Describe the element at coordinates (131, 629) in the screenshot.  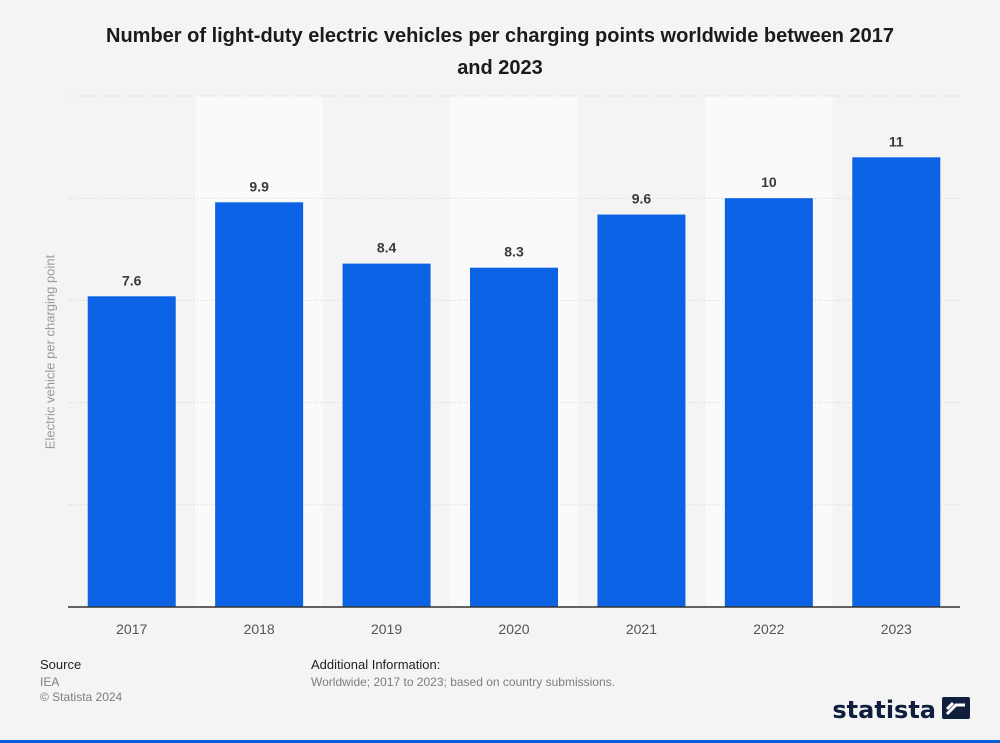
I see `x-tick-label: 2017` at that location.